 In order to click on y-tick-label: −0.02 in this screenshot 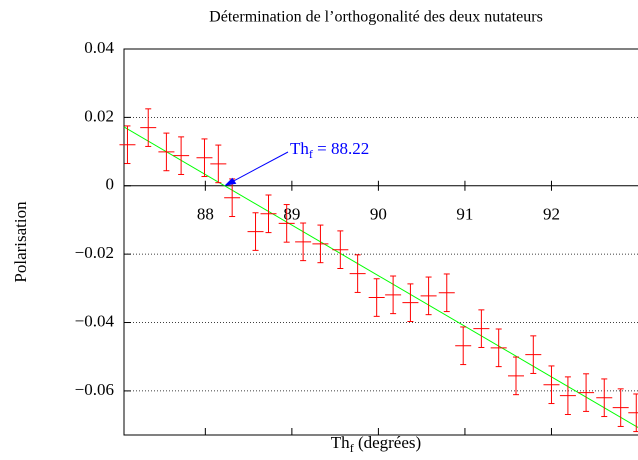, I will do `click(94, 252)`.